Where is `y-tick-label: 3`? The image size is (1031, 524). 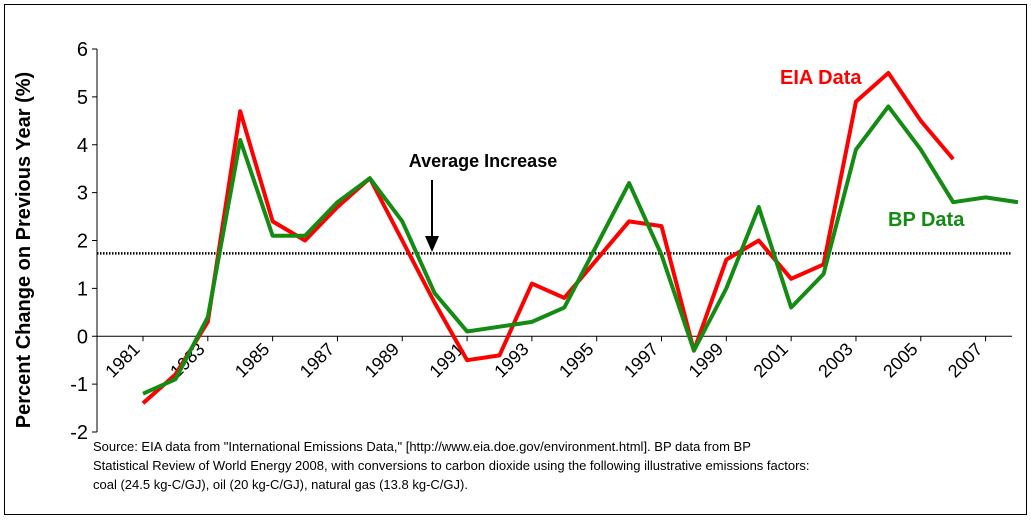
y-tick-label: 3 is located at coordinates (82, 194).